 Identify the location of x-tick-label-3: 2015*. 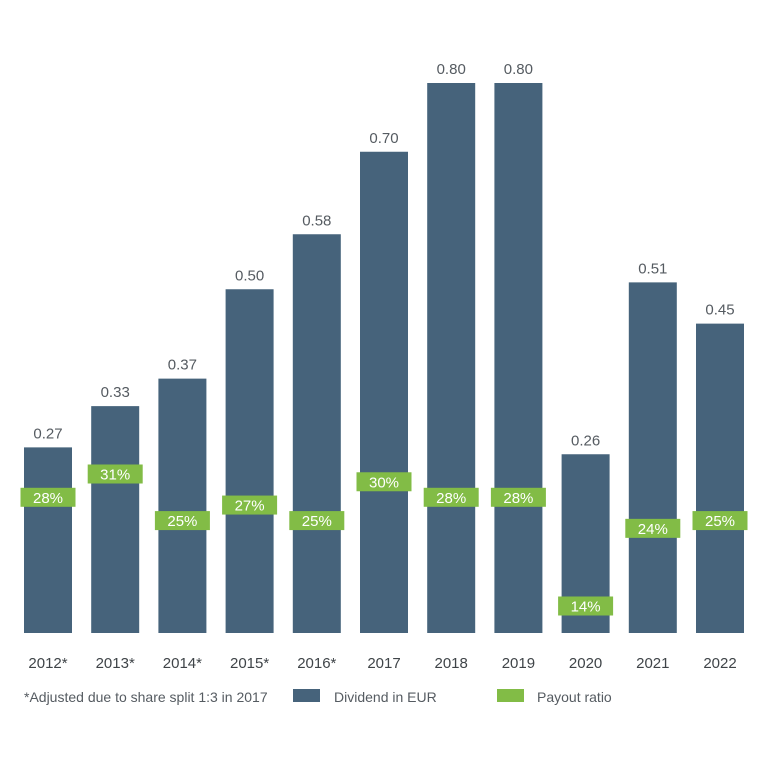
(249, 663).